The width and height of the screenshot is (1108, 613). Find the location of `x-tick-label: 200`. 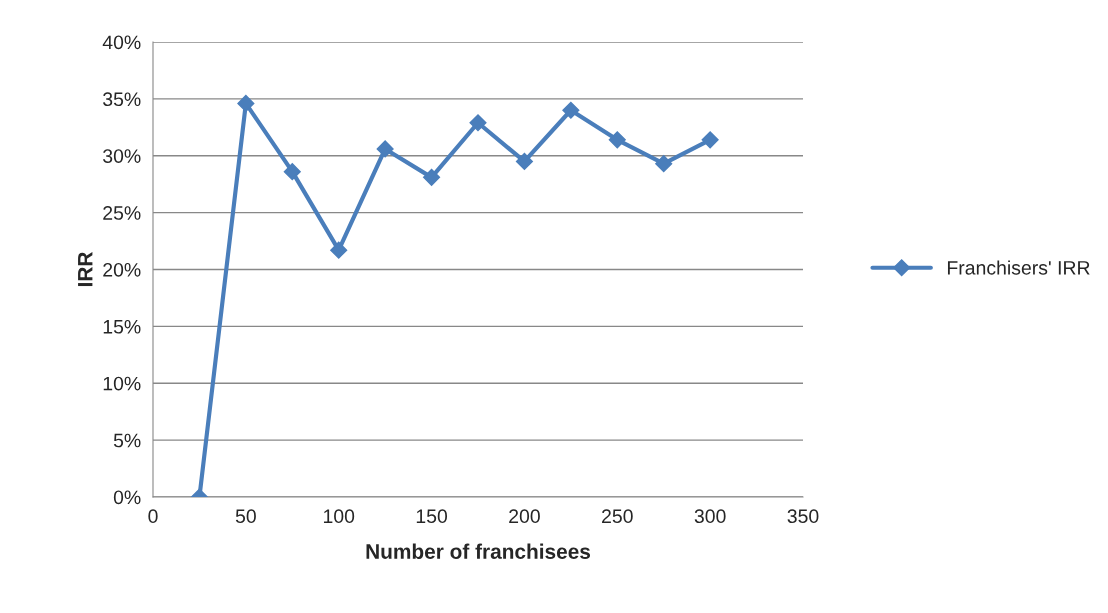

x-tick-label: 200 is located at coordinates (524, 516).